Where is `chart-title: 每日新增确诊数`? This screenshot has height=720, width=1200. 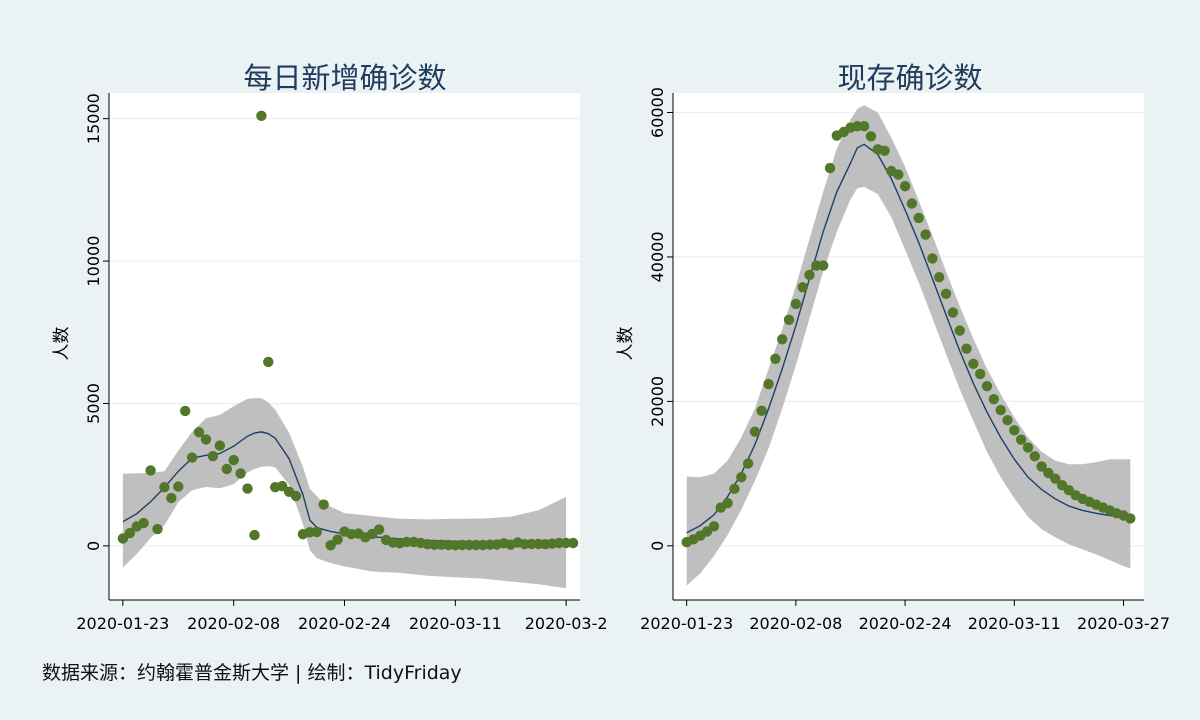
chart-title: 每日新增确诊数 is located at coordinates (344, 78).